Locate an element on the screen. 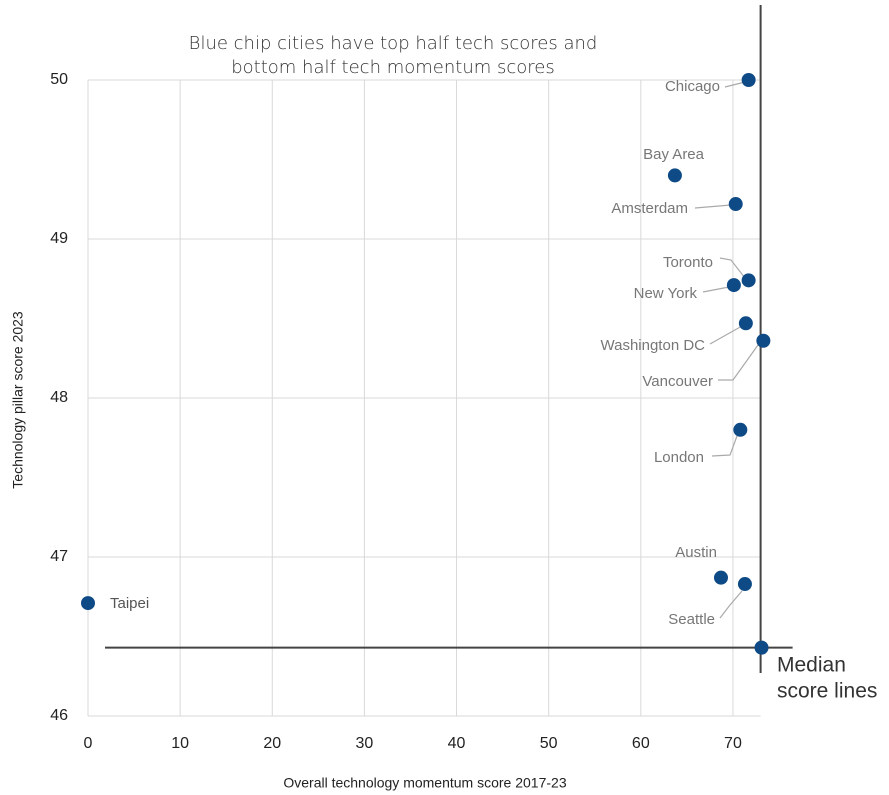  point-label: Washington DC is located at coordinates (653, 345).